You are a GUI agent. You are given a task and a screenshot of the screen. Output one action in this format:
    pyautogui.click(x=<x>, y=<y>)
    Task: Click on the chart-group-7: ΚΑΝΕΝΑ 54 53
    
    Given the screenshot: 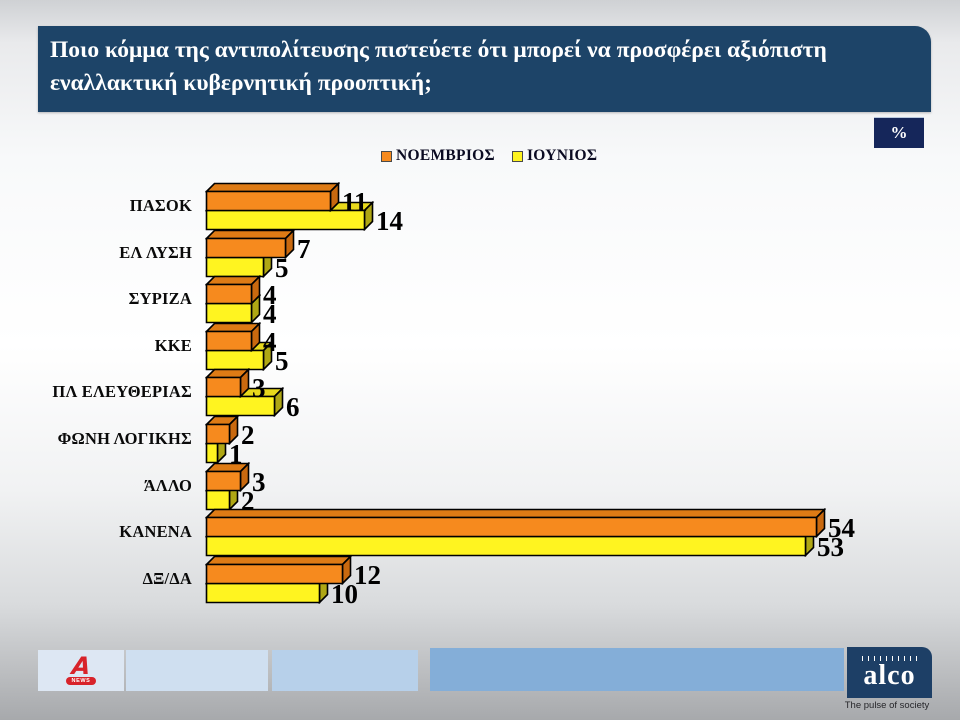 What is the action you would take?
    pyautogui.click(x=484, y=535)
    